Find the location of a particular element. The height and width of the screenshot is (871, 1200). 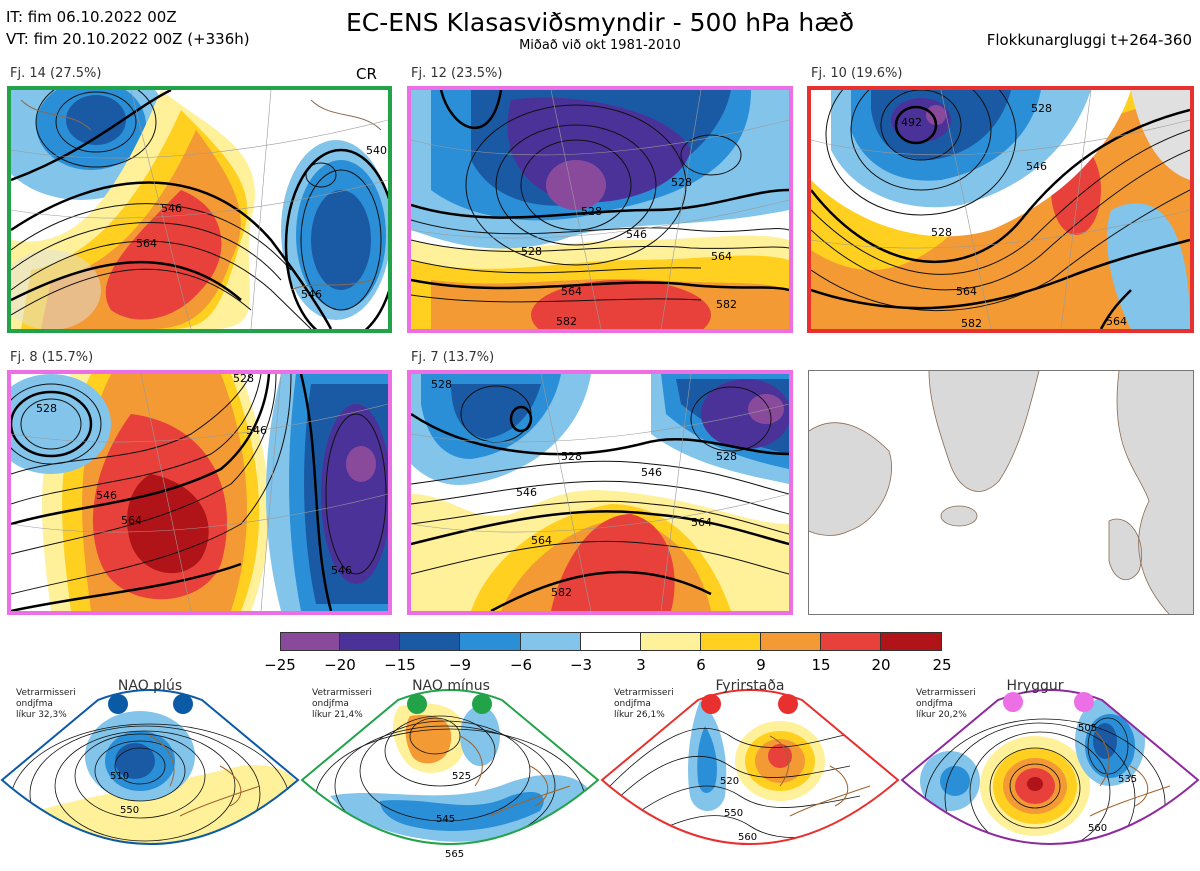

regime-title: Hryggur is located at coordinates (1035, 686).